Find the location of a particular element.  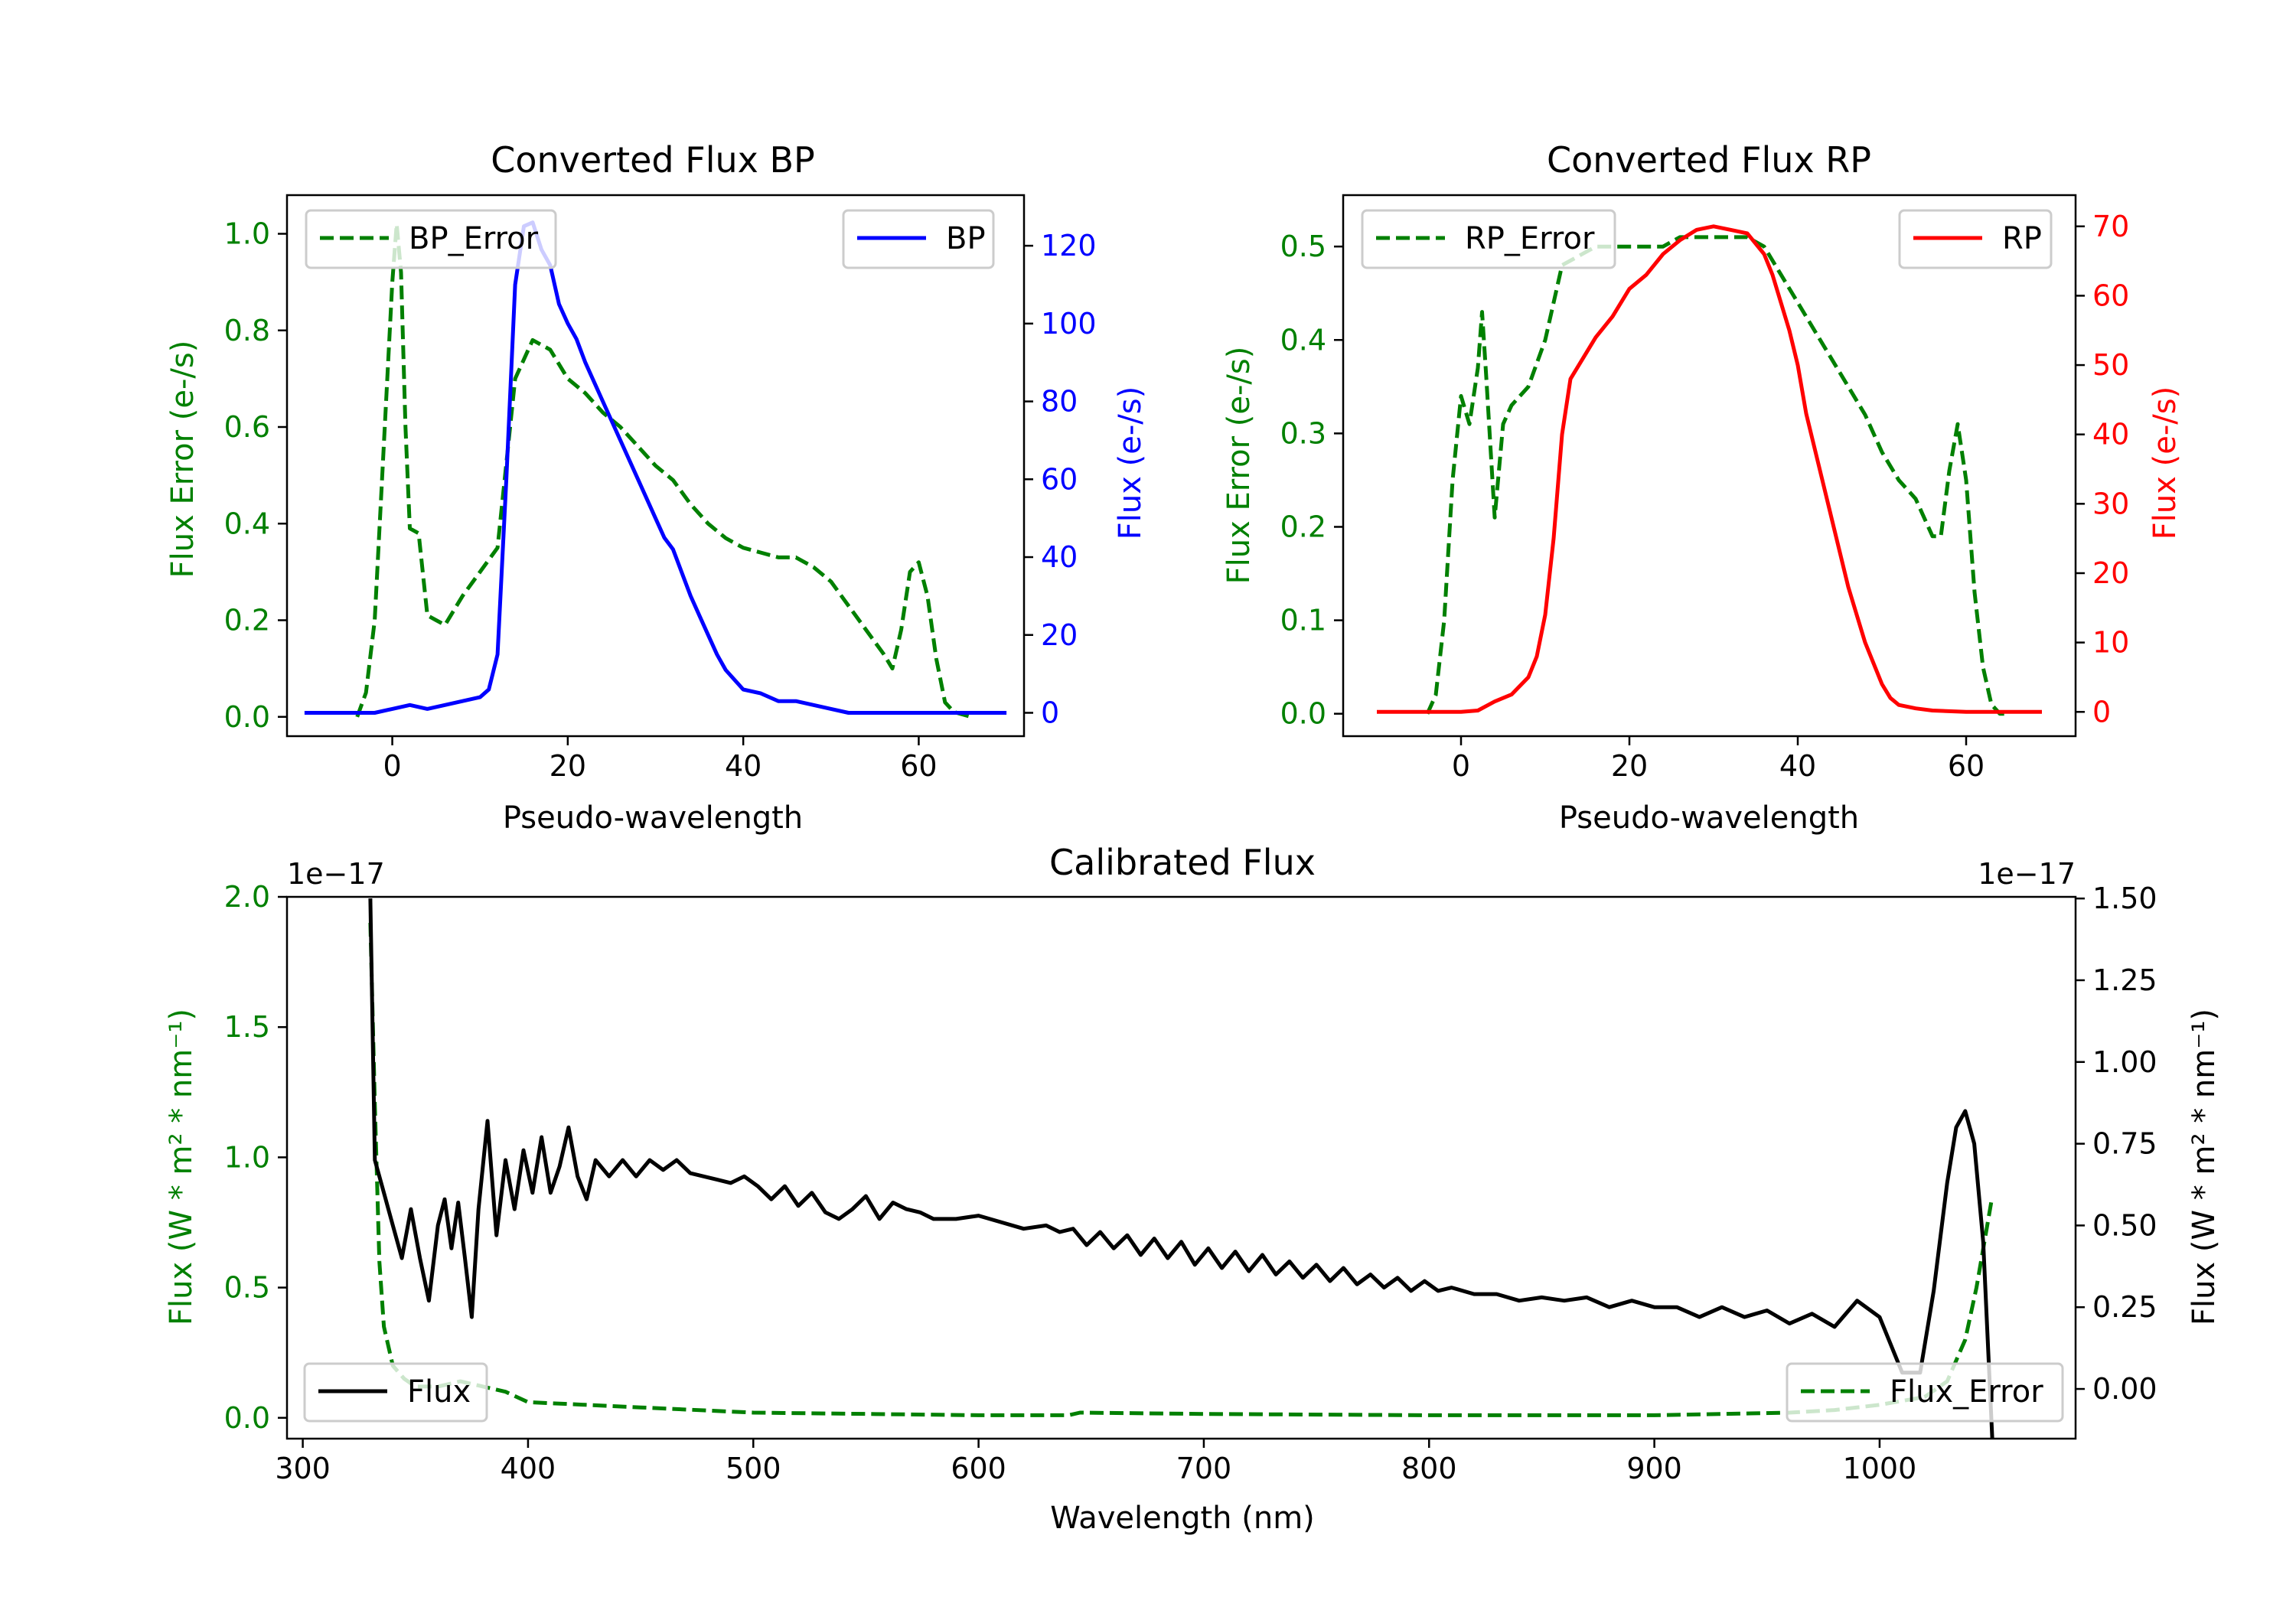

rp-axes: 0 20 40 60 0.0 0.1 0.2 0.3 0.4 0.5 0 10 20 30 40 50 60 70 is located at coordinates (1704, 488).